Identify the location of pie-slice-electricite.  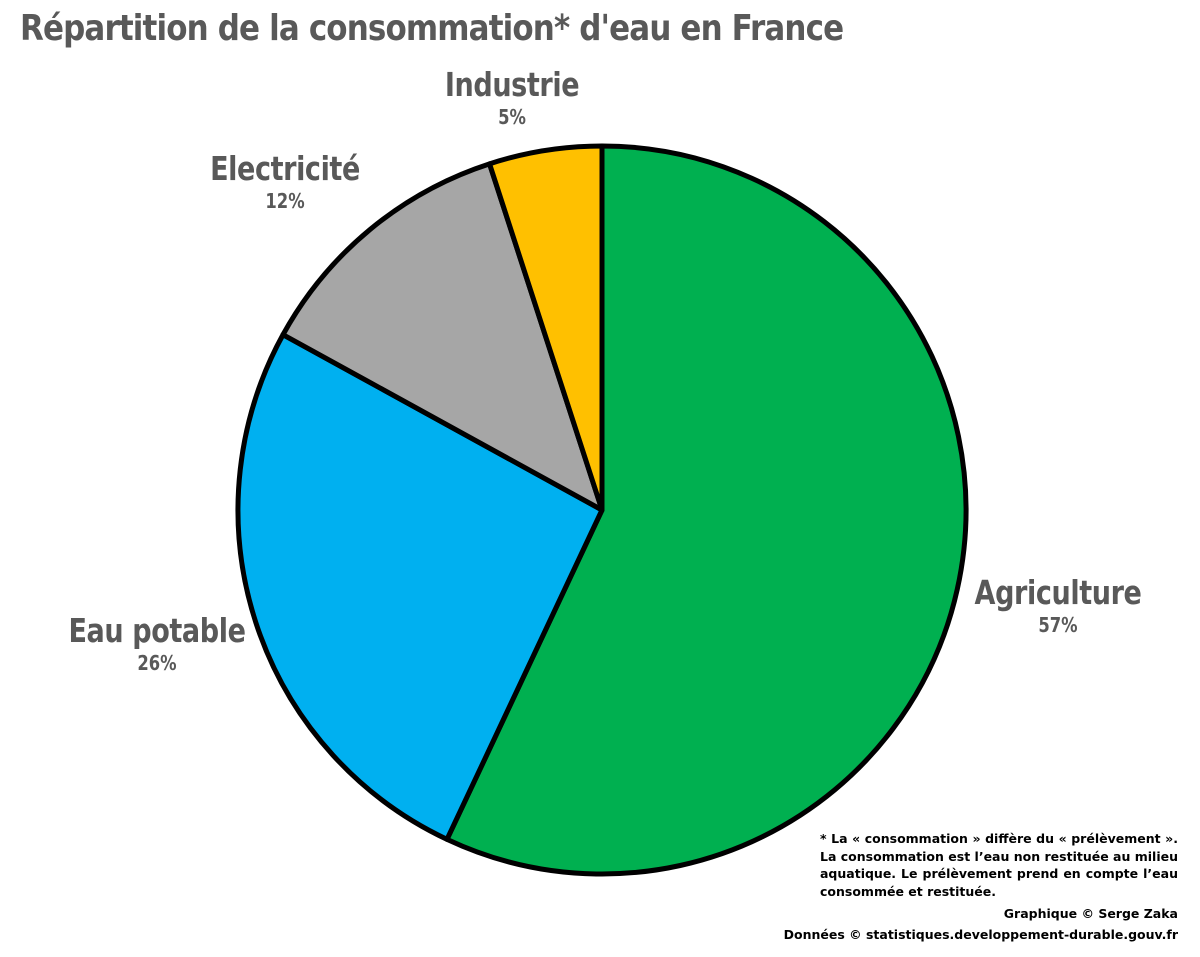
(442, 337).